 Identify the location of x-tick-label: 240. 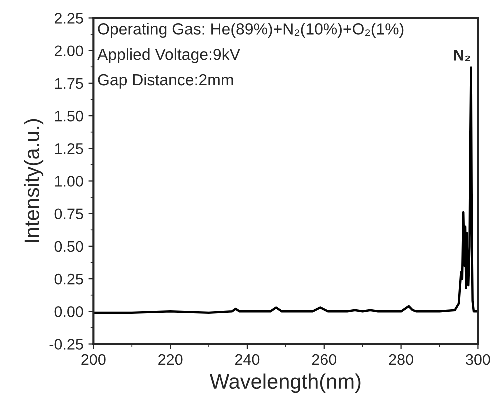
(248, 360).